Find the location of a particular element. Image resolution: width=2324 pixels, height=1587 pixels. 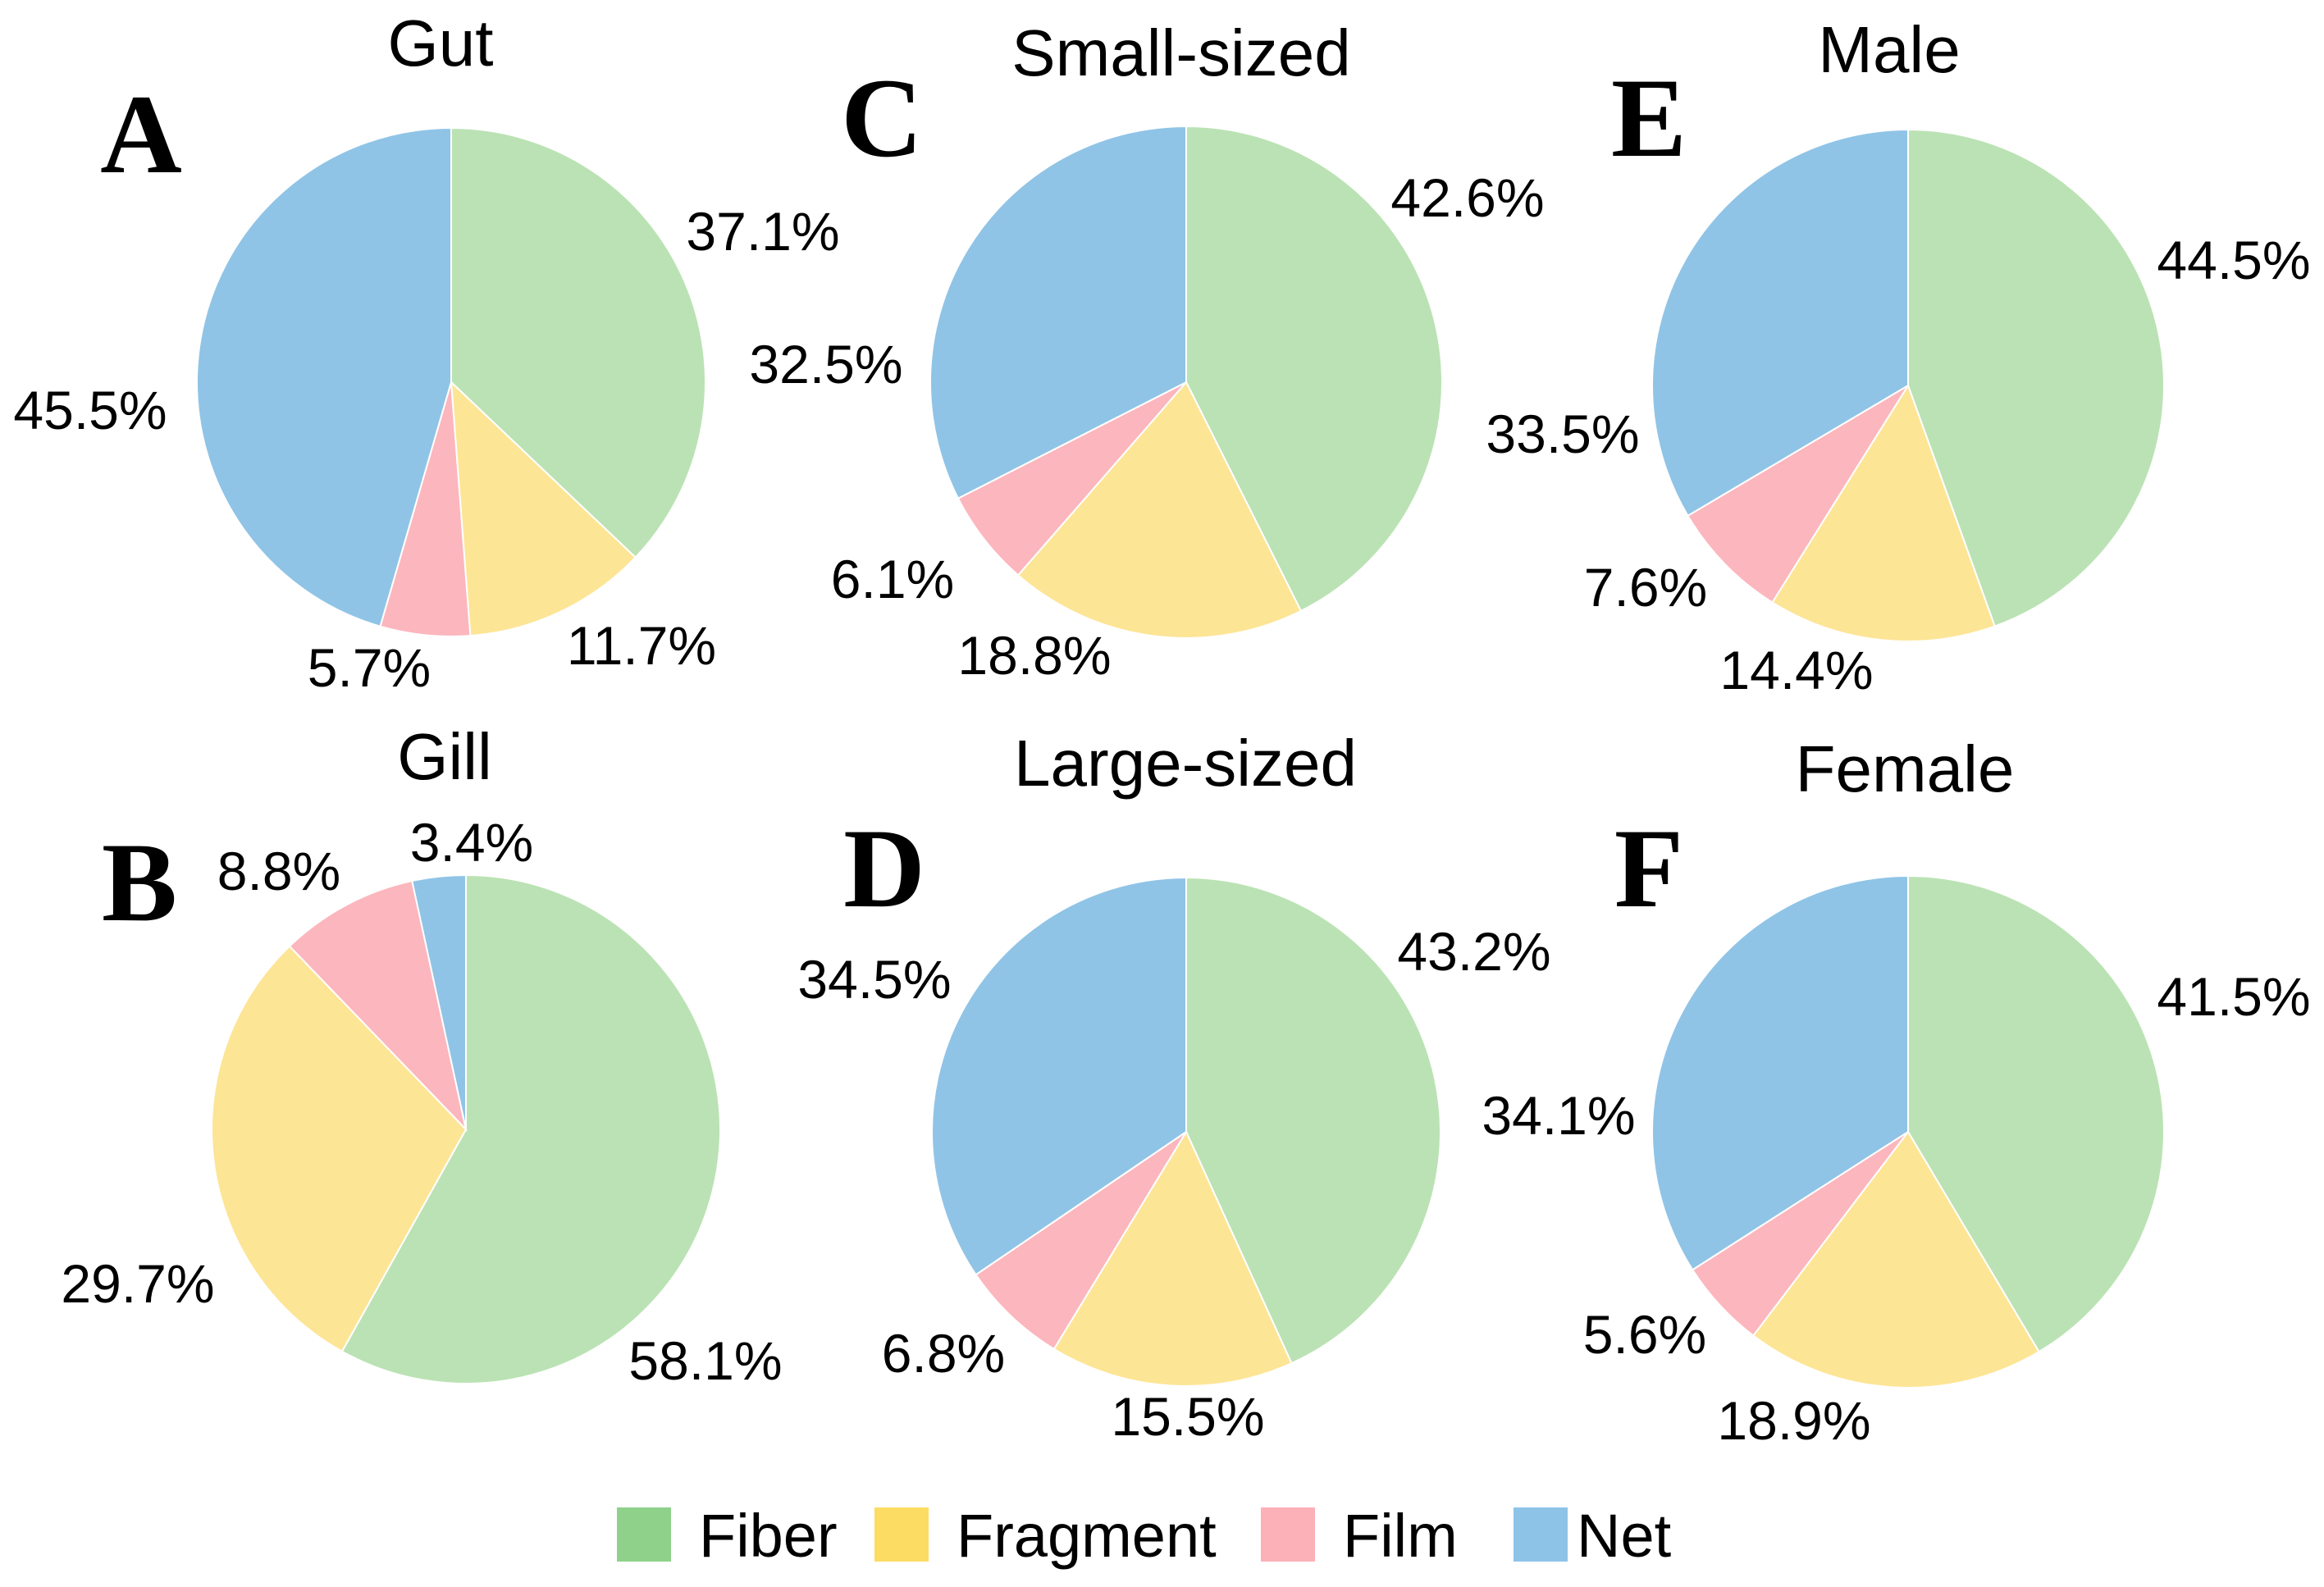

legend-swatch-film is located at coordinates (1288, 1534).